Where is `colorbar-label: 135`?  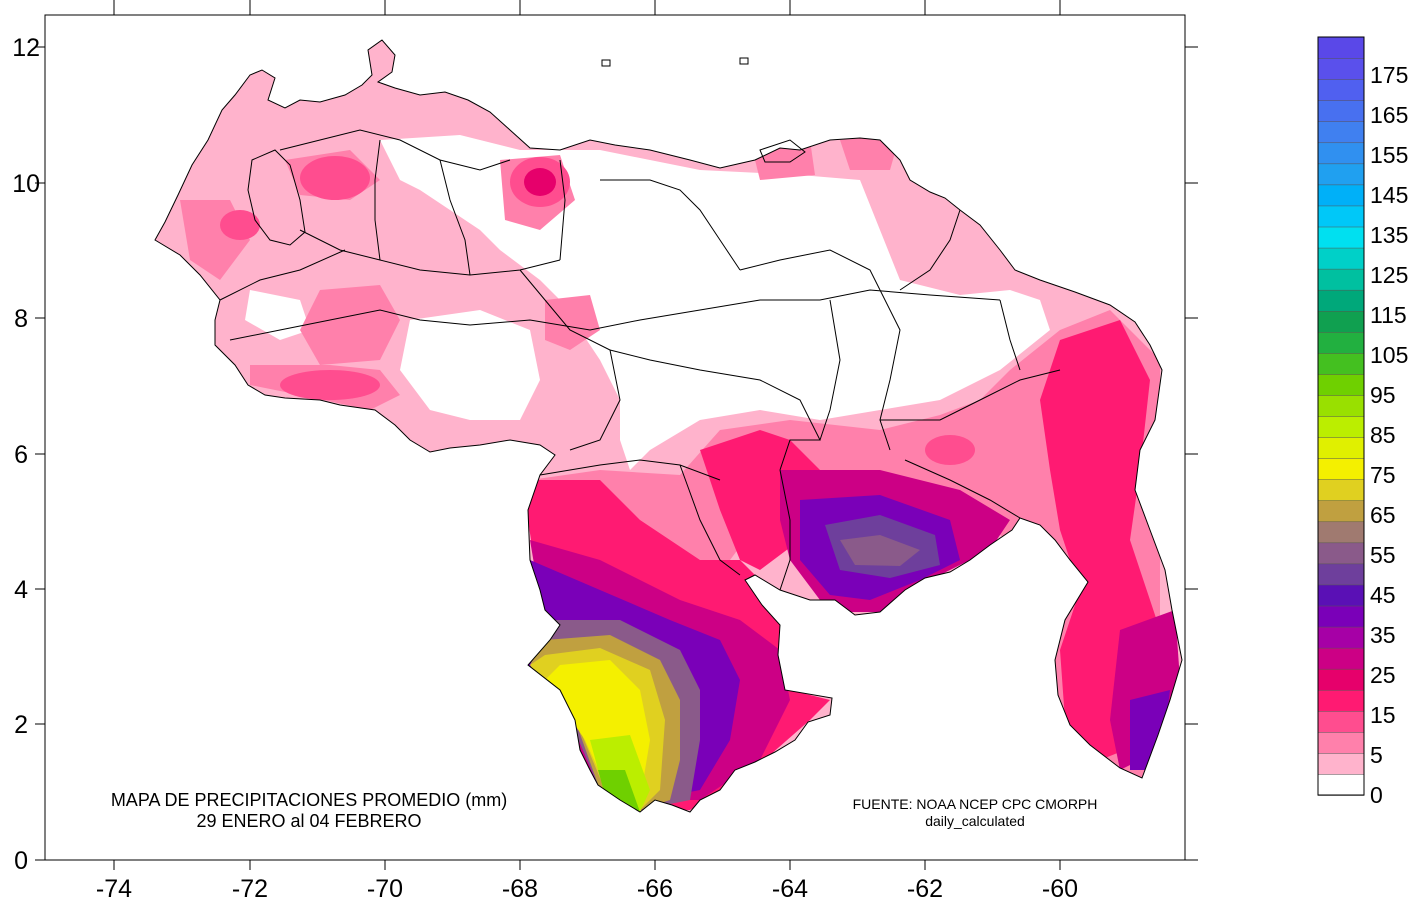
colorbar-label: 135 is located at coordinates (1389, 235).